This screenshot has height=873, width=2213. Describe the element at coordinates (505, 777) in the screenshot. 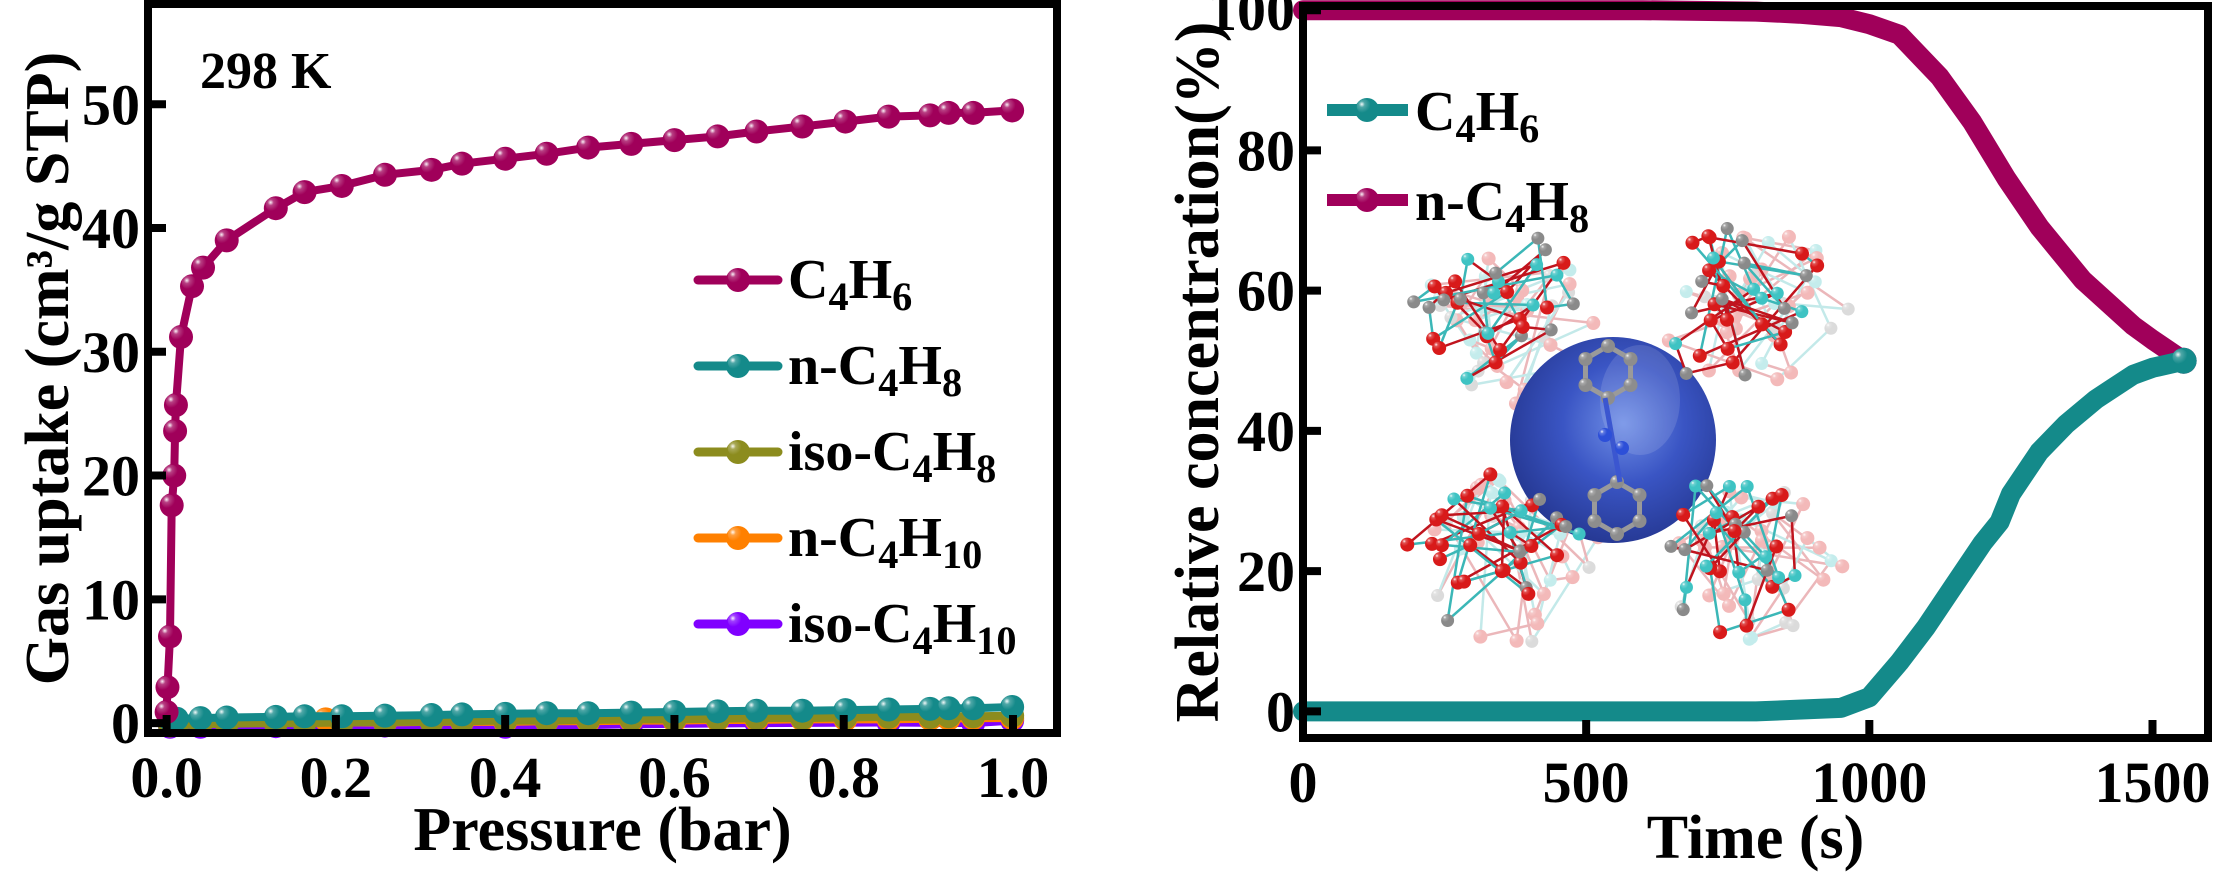

I see `x-tick-label: 0.4` at that location.